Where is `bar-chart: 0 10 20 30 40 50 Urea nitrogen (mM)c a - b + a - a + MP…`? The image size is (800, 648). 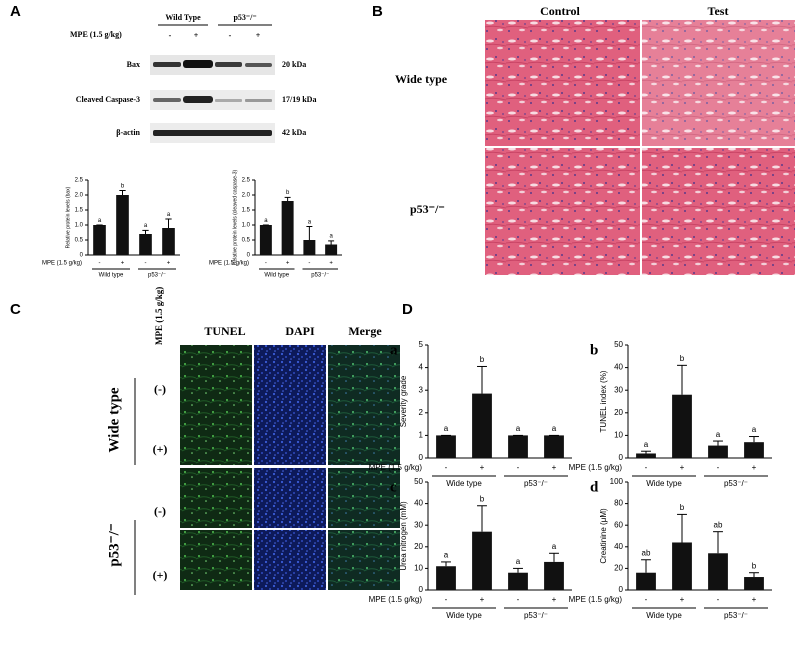
bar-chart: 0 10 20 30 40 50 Urea nitrogen (mM)c a - b + a - a + MP… is located at coordinates (470, 548).